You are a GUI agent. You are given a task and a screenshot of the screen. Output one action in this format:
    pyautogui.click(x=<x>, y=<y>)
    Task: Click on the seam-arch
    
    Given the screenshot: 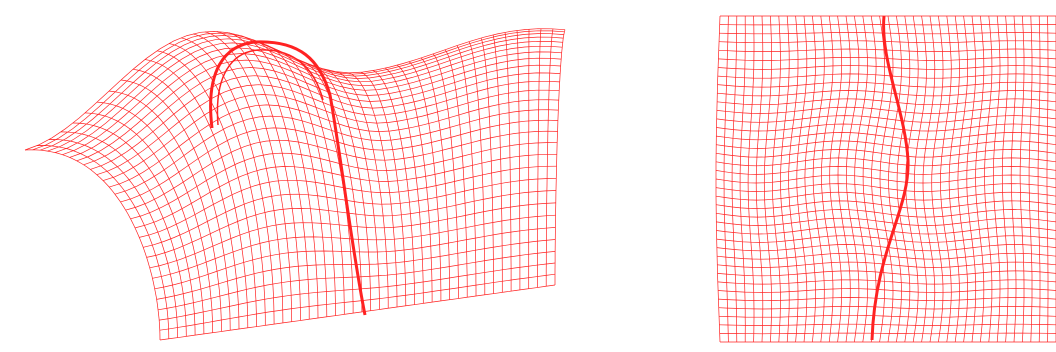 What is the action you would take?
    pyautogui.click(x=288, y=178)
    